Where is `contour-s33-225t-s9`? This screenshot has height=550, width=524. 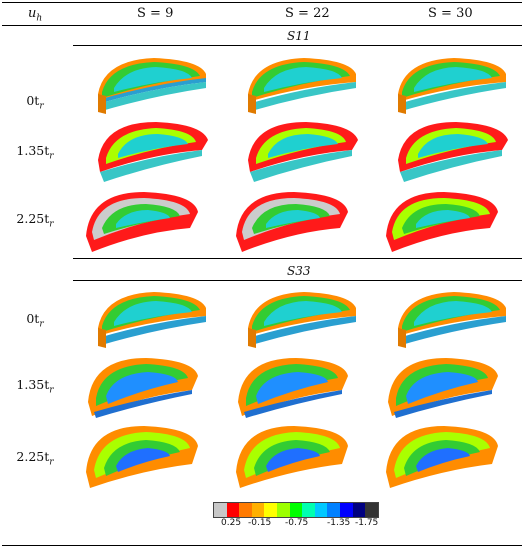 contour-s33-225t-s9 is located at coordinates (142, 456).